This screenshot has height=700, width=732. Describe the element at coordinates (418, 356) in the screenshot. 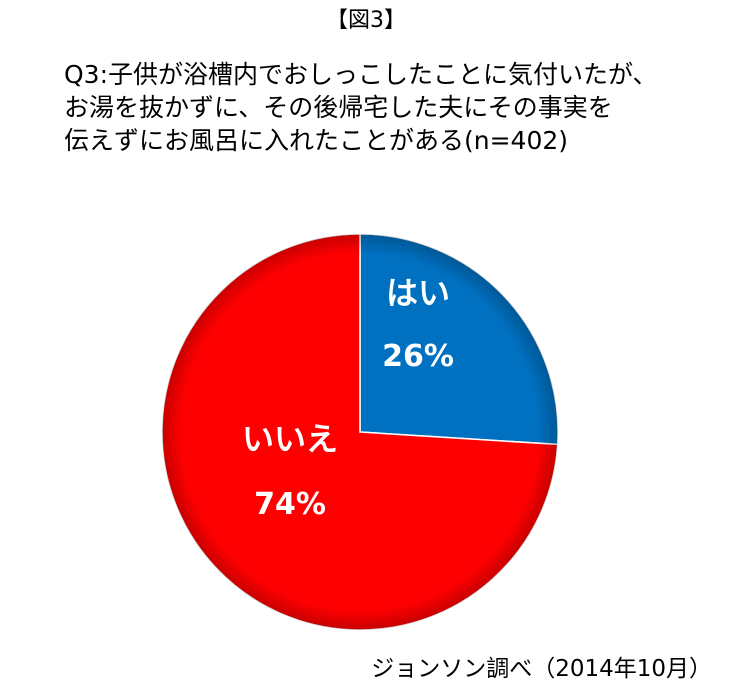

I see `pie-slice-value-yes: 26%` at that location.